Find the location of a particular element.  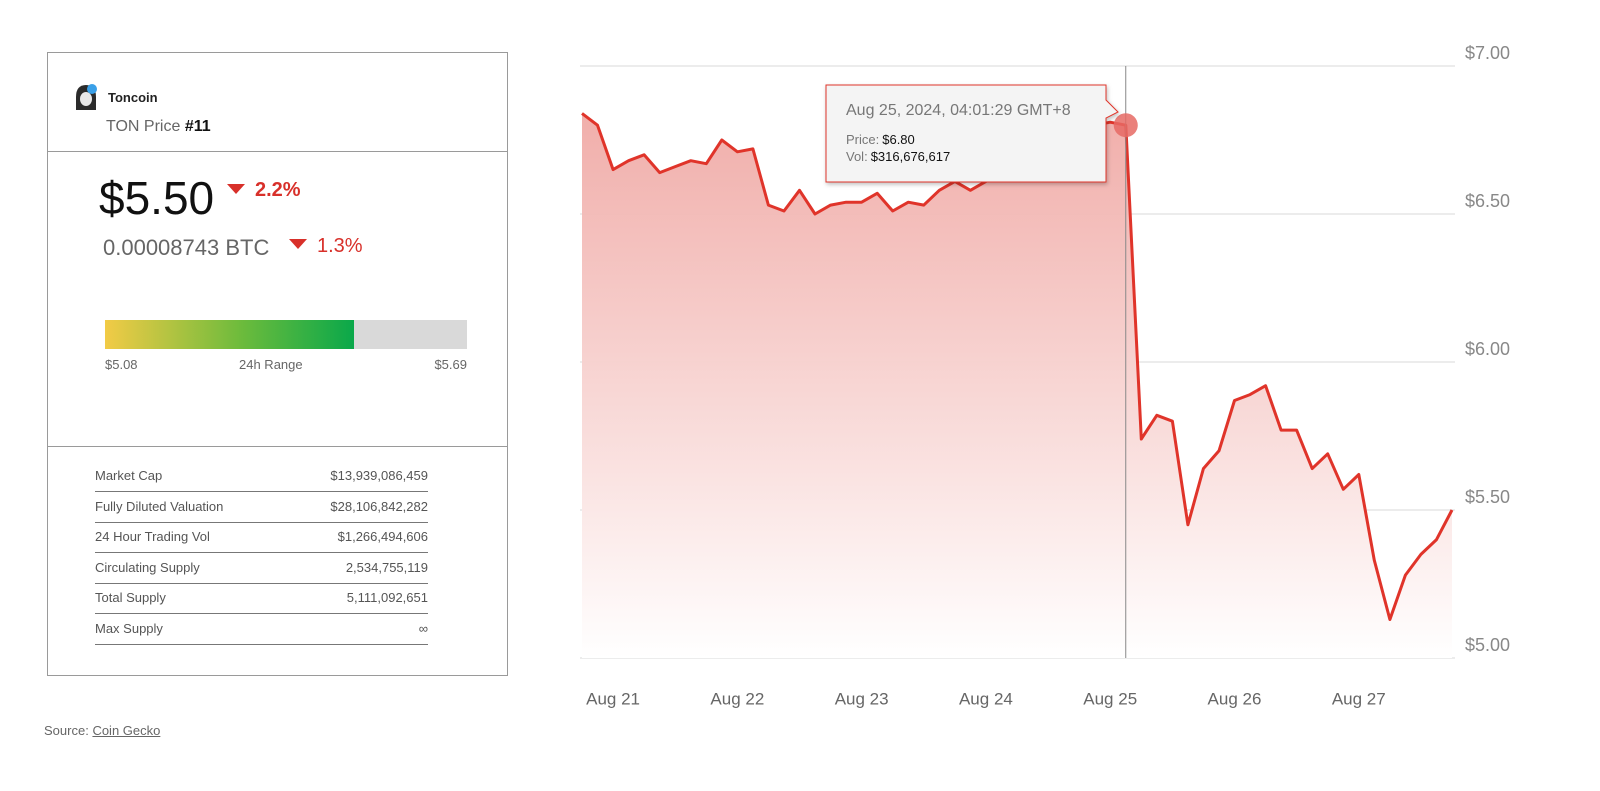

stat-value: 5,111,092,651 is located at coordinates (387, 598).